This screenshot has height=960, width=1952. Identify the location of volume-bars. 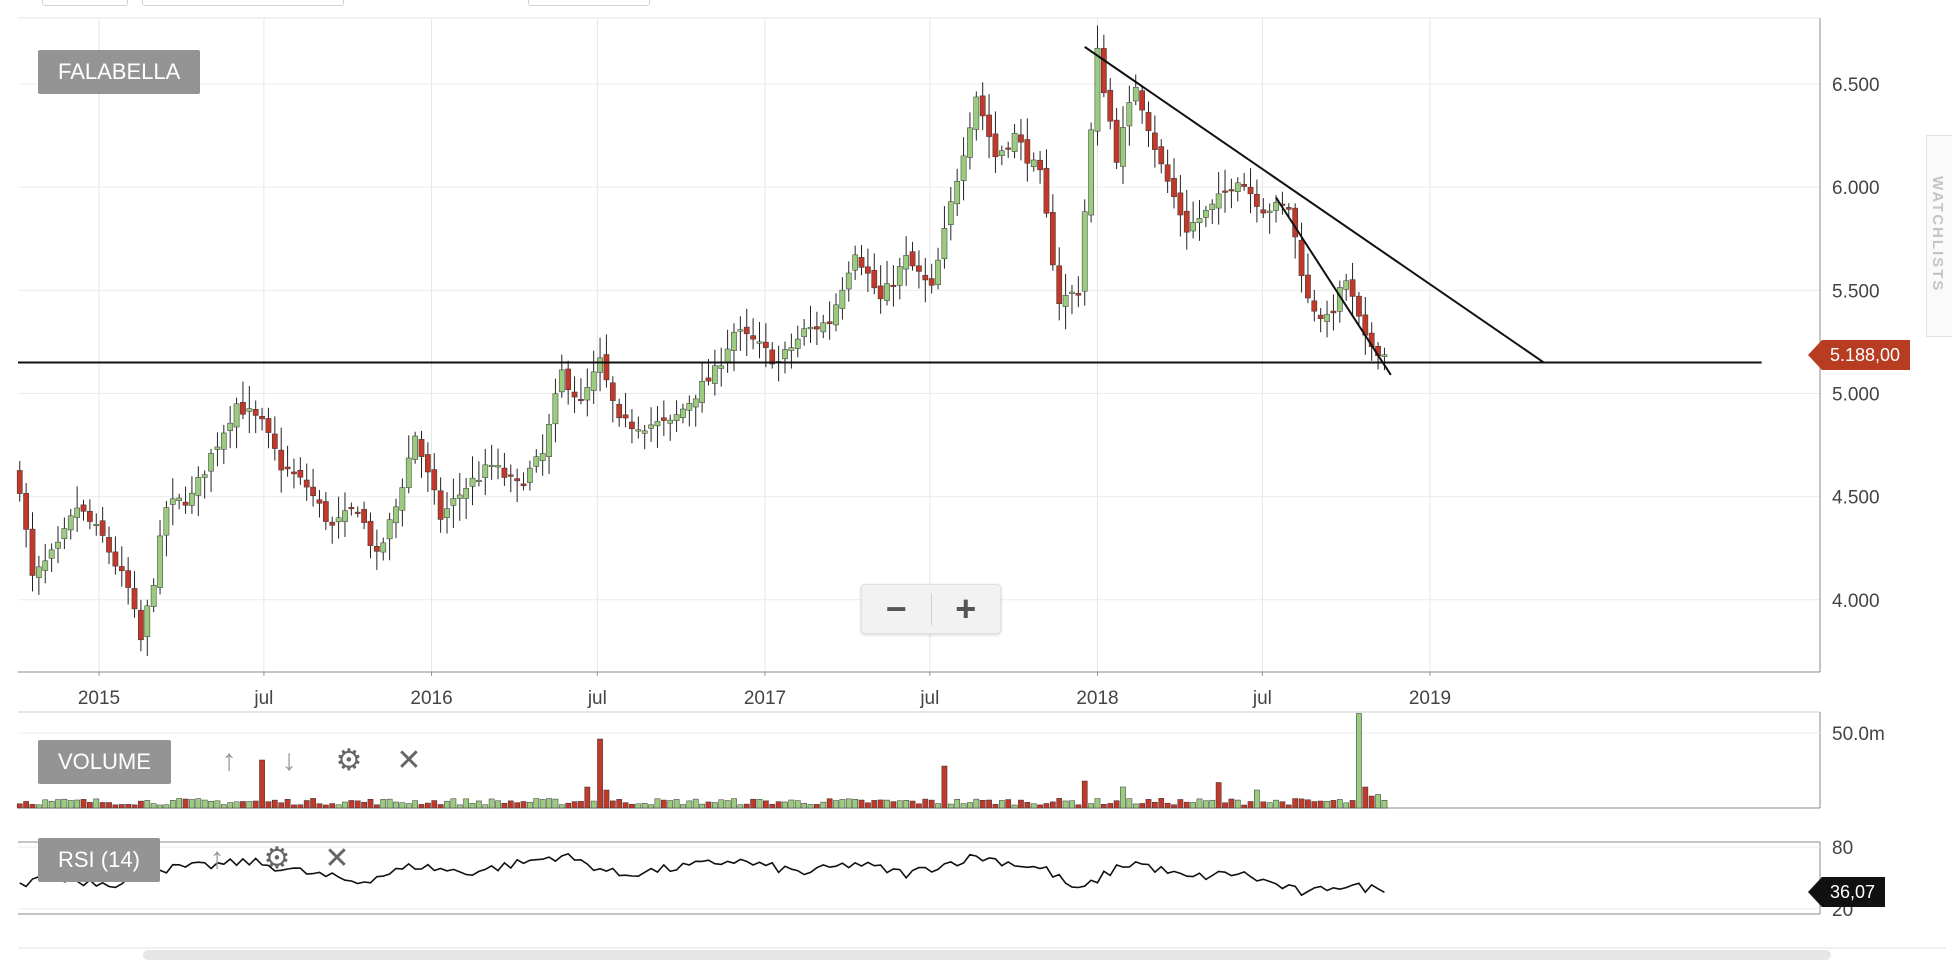
(702, 761).